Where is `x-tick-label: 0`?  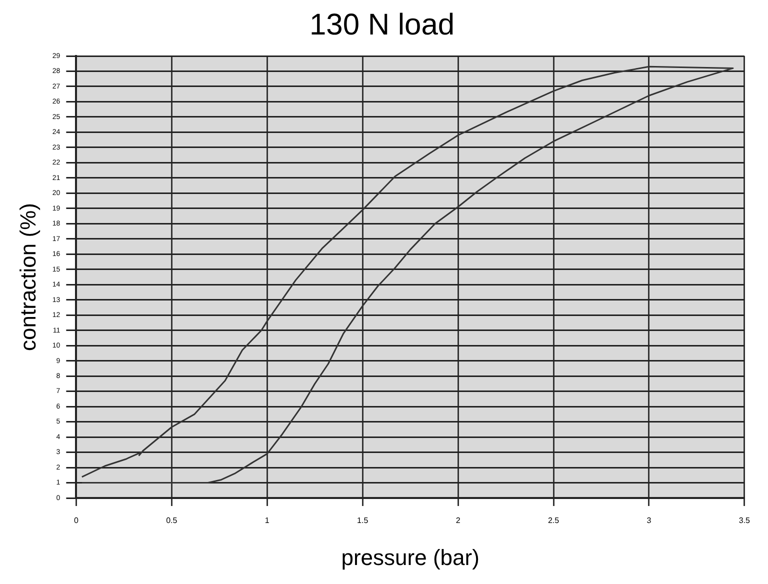 x-tick-label: 0 is located at coordinates (76, 521).